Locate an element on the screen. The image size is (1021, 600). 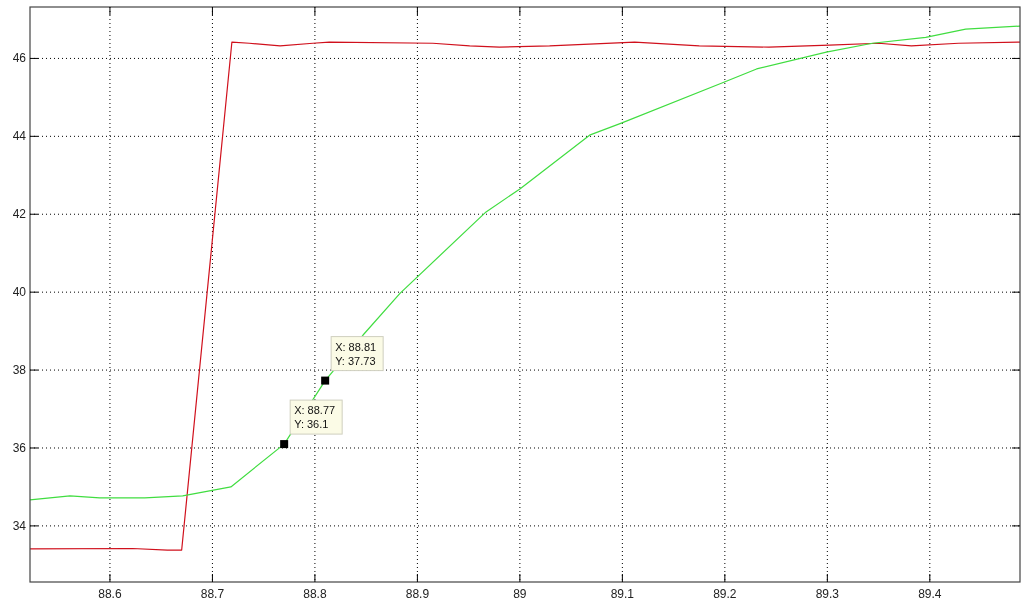
y-tick-label: 40 is located at coordinates (19, 292).